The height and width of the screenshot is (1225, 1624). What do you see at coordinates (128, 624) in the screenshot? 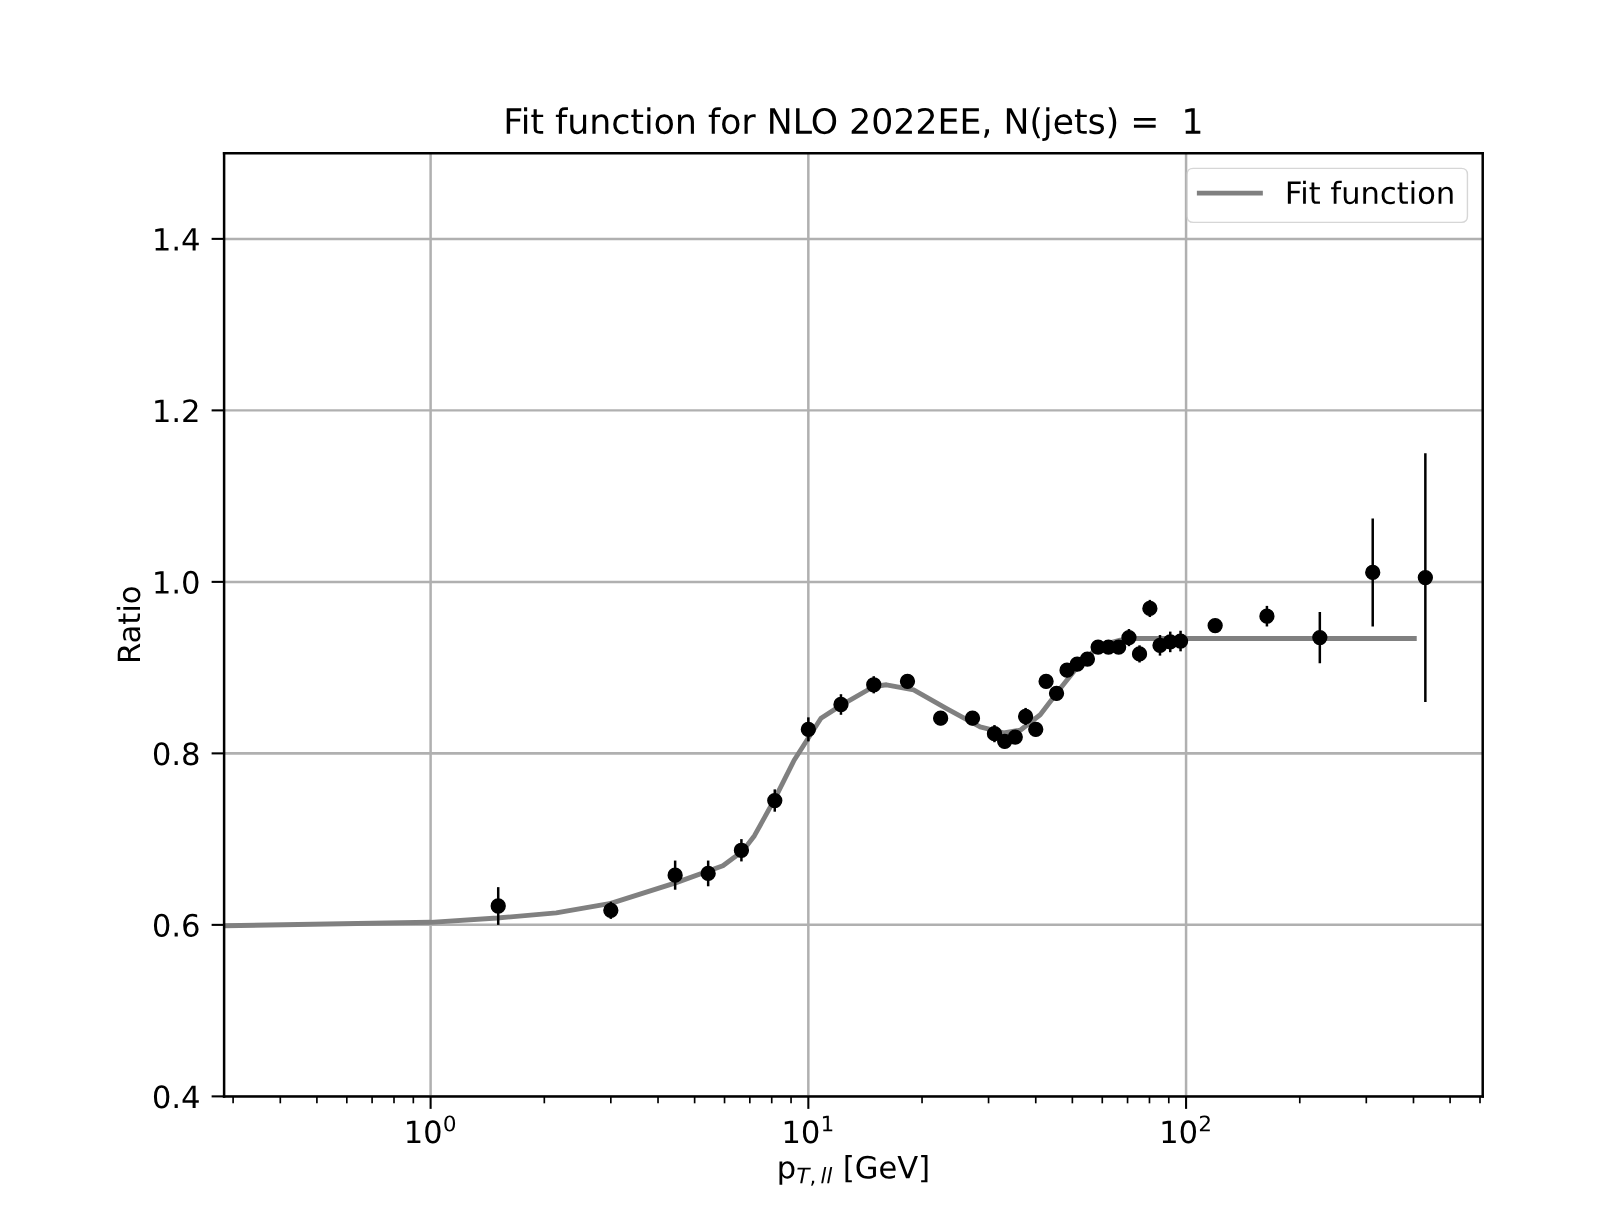
I see `y-axis-title: Ratio` at bounding box center [128, 624].